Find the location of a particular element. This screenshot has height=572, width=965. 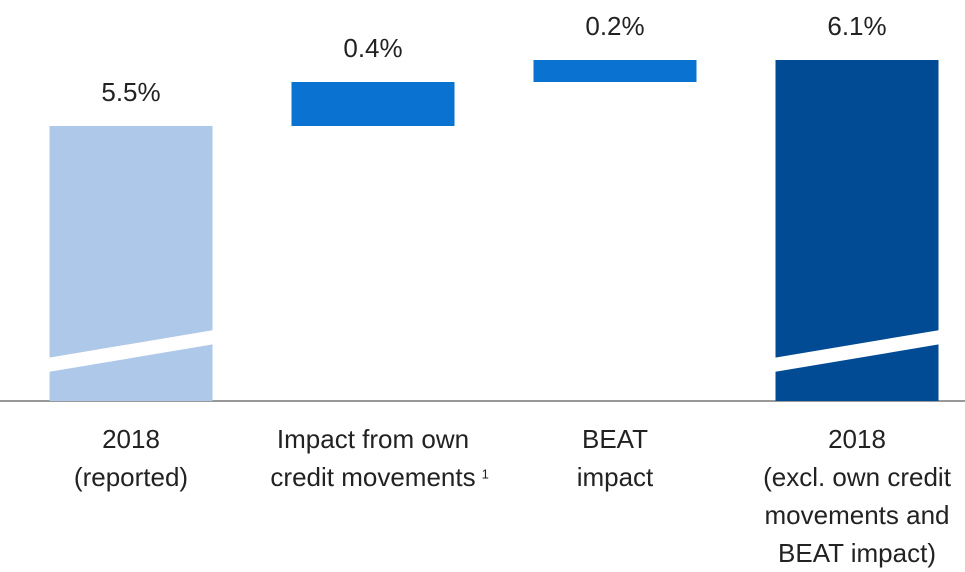

x-tick-label: (reported) is located at coordinates (131, 477).